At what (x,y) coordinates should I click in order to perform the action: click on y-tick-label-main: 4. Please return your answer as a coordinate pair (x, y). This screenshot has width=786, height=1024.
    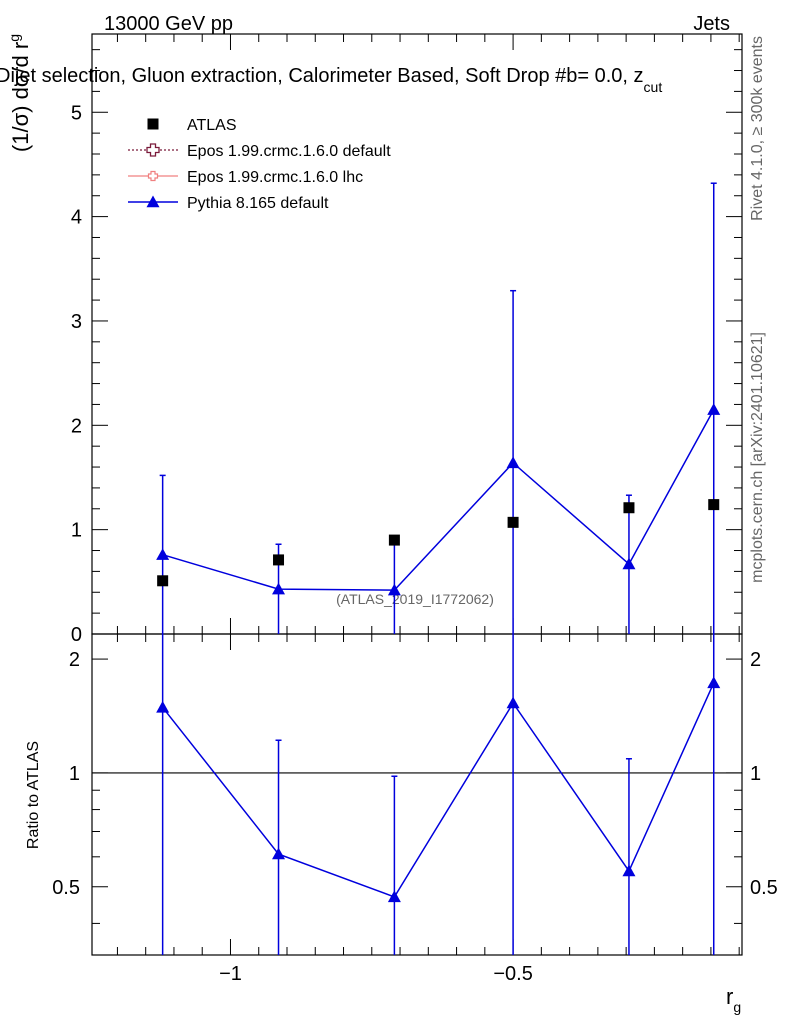
    Looking at the image, I should click on (76, 218).